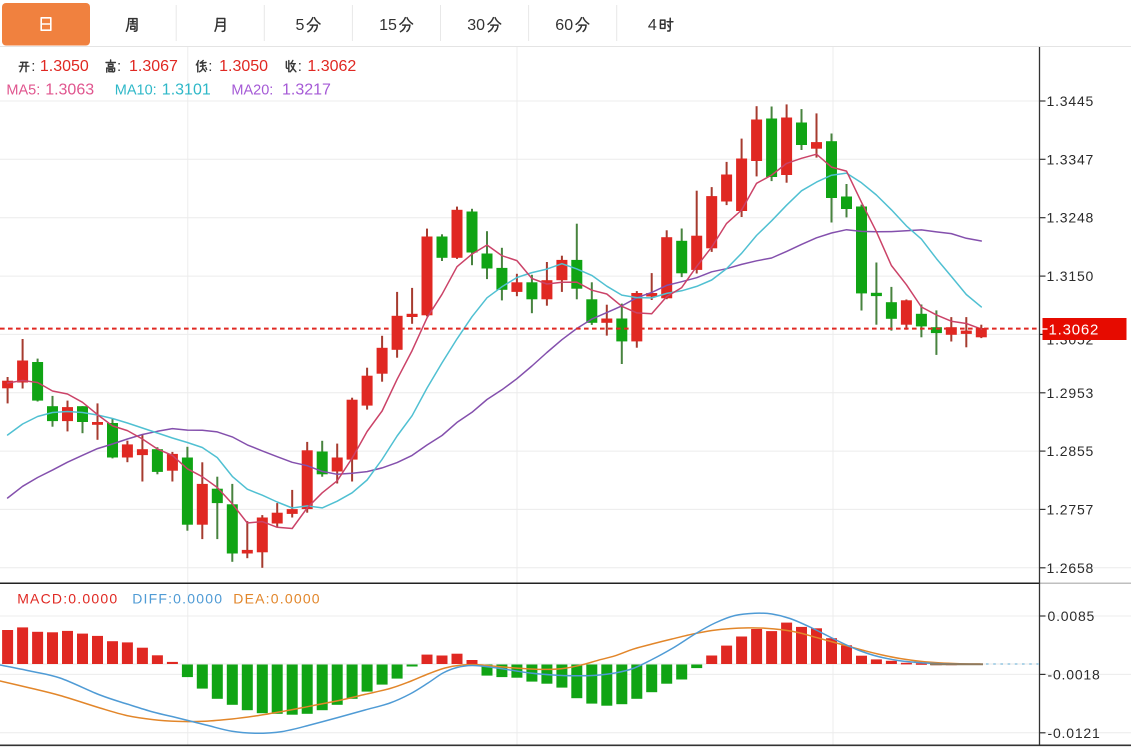 Image resolution: width=1131 pixels, height=751 pixels. What do you see at coordinates (476, 25) in the screenshot?
I see `svg-text: 30` at bounding box center [476, 25].